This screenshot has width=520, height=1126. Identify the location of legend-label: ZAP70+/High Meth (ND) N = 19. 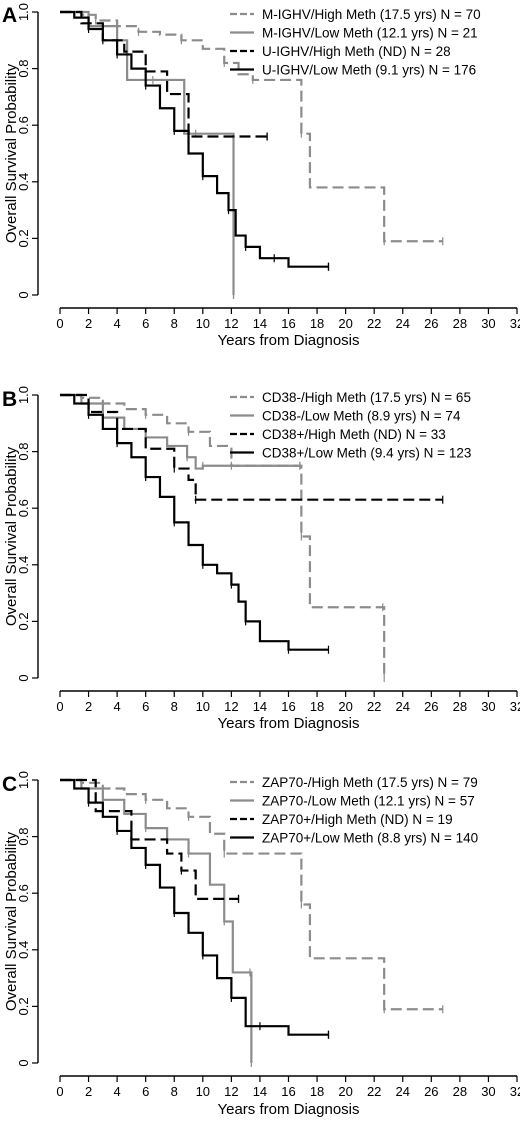
(357, 819).